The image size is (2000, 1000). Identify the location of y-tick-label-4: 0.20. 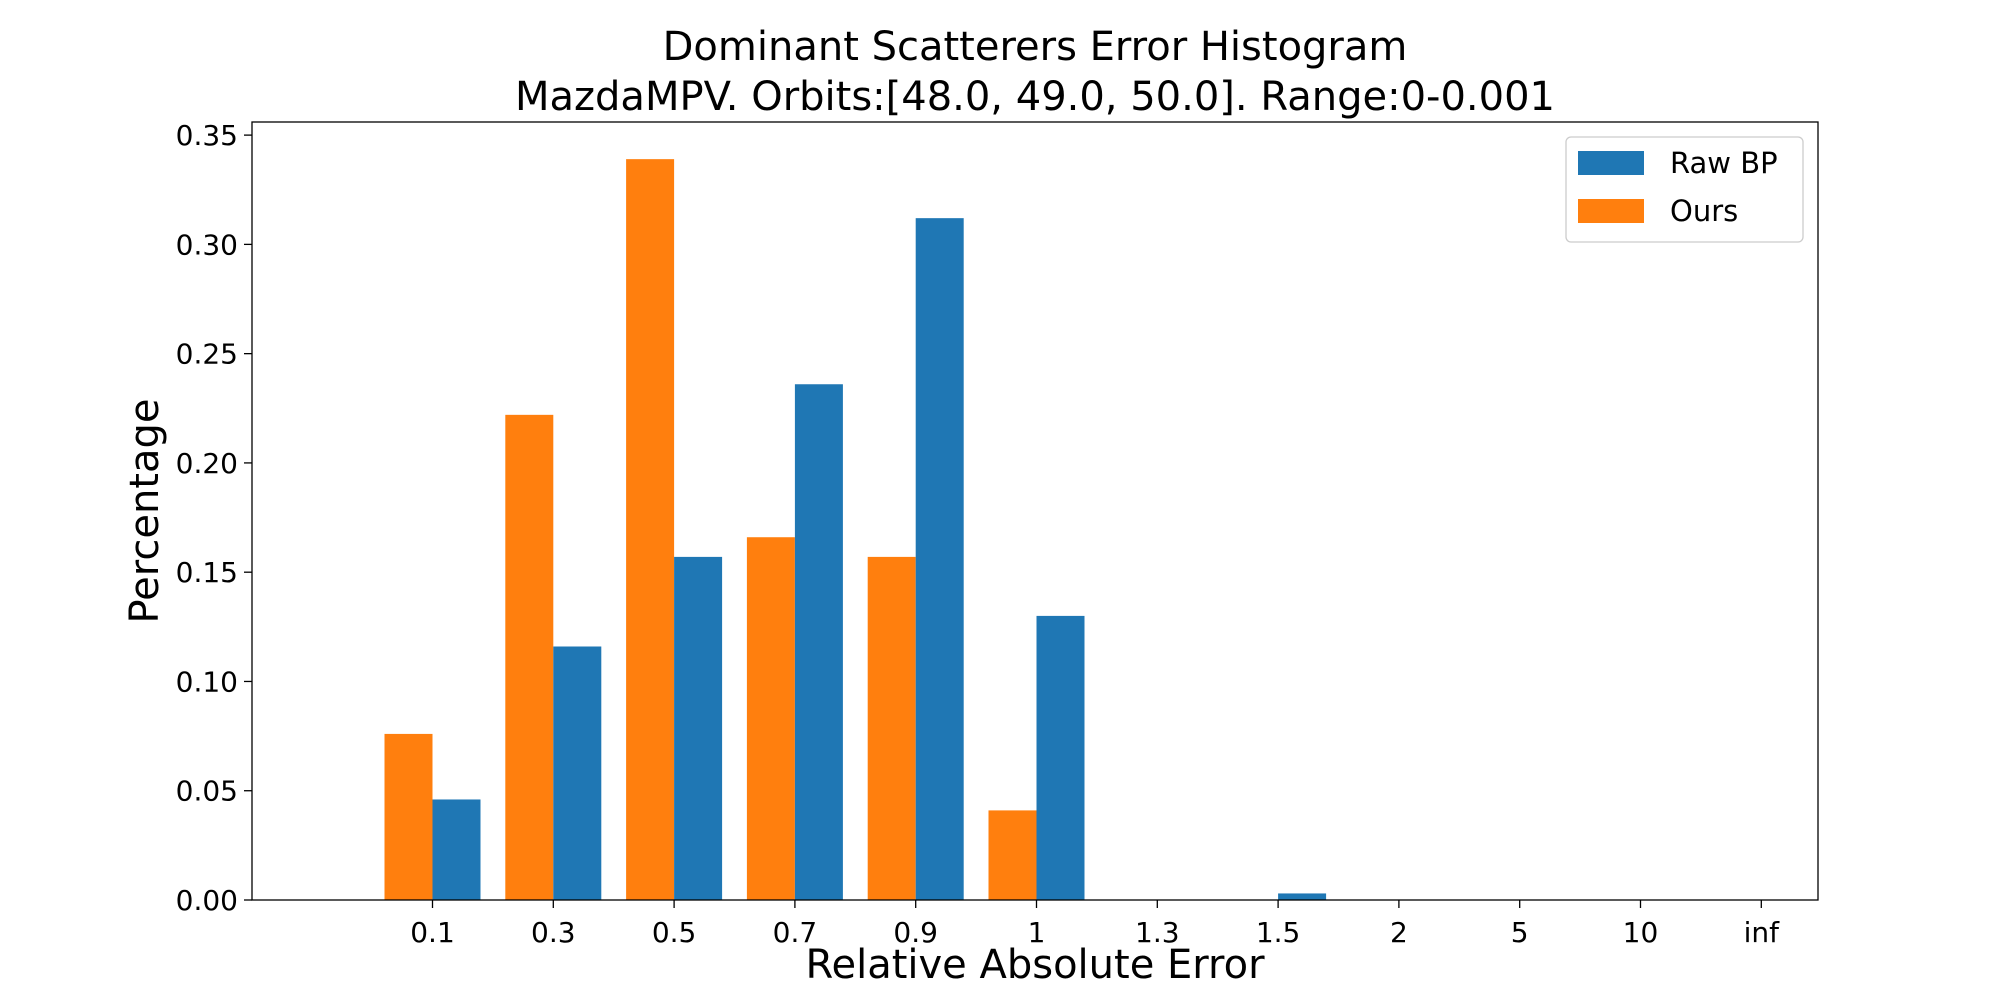
(207, 463).